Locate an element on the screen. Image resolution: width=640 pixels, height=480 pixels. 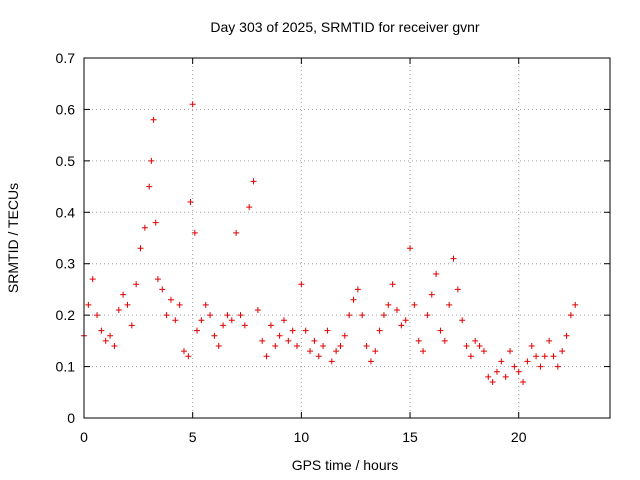
y-tick-label: 0.2 is located at coordinates (66, 315).